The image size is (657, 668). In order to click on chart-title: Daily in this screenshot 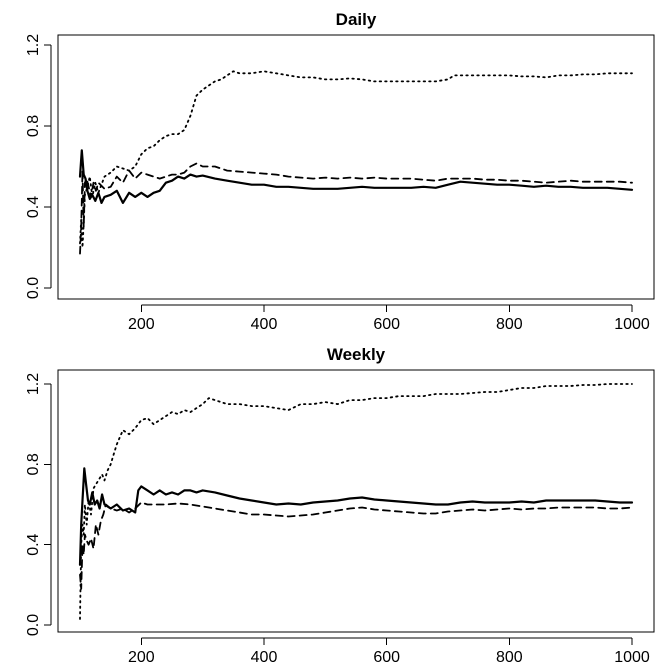, I will do `click(356, 19)`.